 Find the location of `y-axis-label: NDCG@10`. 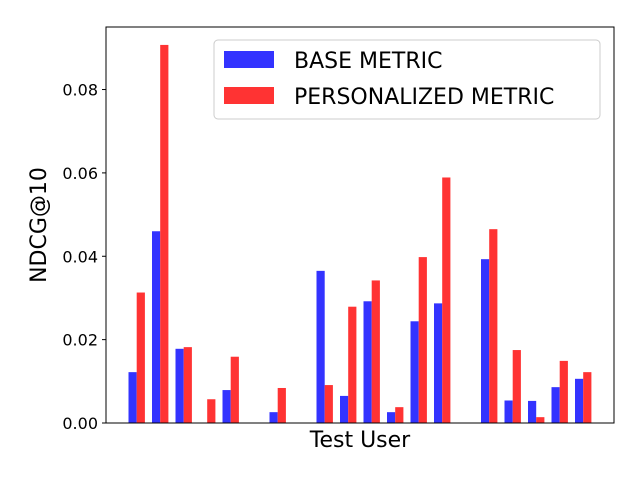

y-axis-label: NDCG@10 is located at coordinates (39, 225).